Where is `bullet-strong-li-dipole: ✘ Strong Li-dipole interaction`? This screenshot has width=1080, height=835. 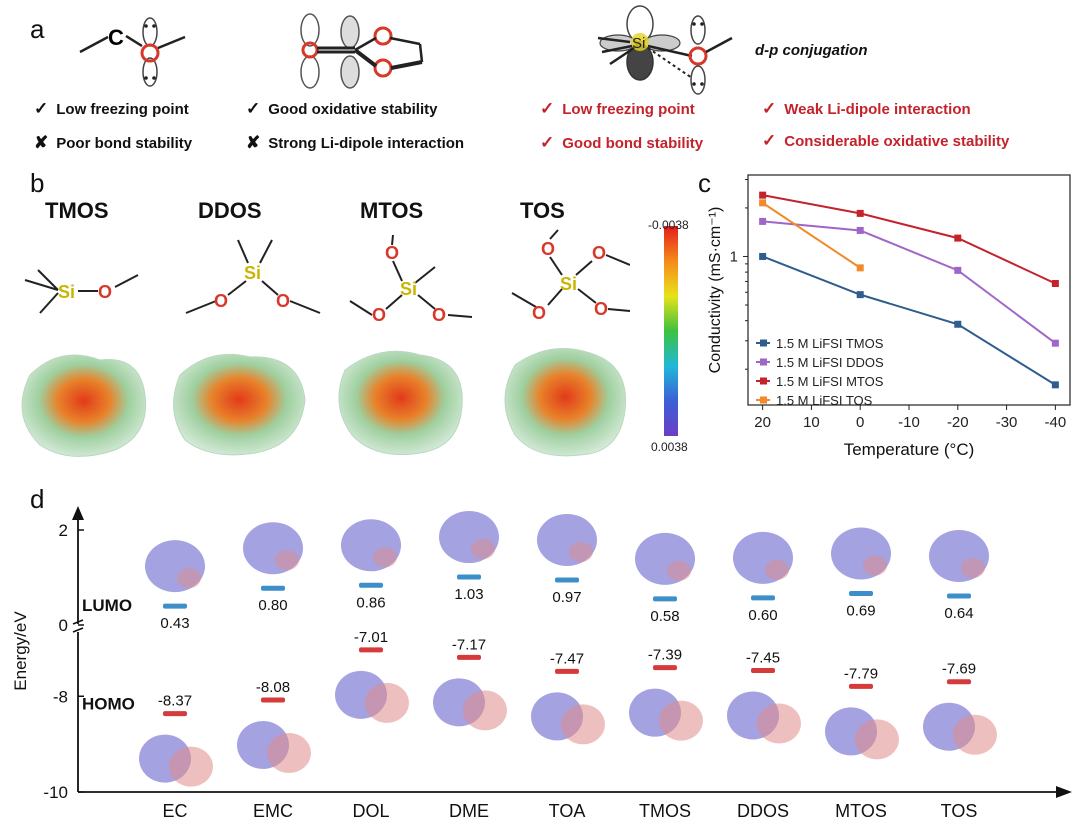
bullet-strong-li-dipole: ✘ Strong Li-dipole interaction is located at coordinates (355, 142).